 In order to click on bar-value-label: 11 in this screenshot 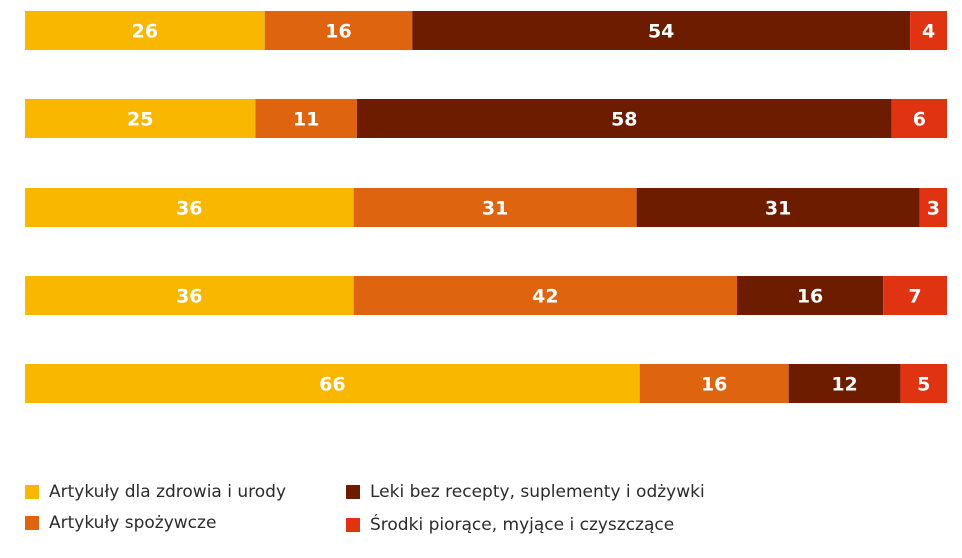, I will do `click(306, 120)`.